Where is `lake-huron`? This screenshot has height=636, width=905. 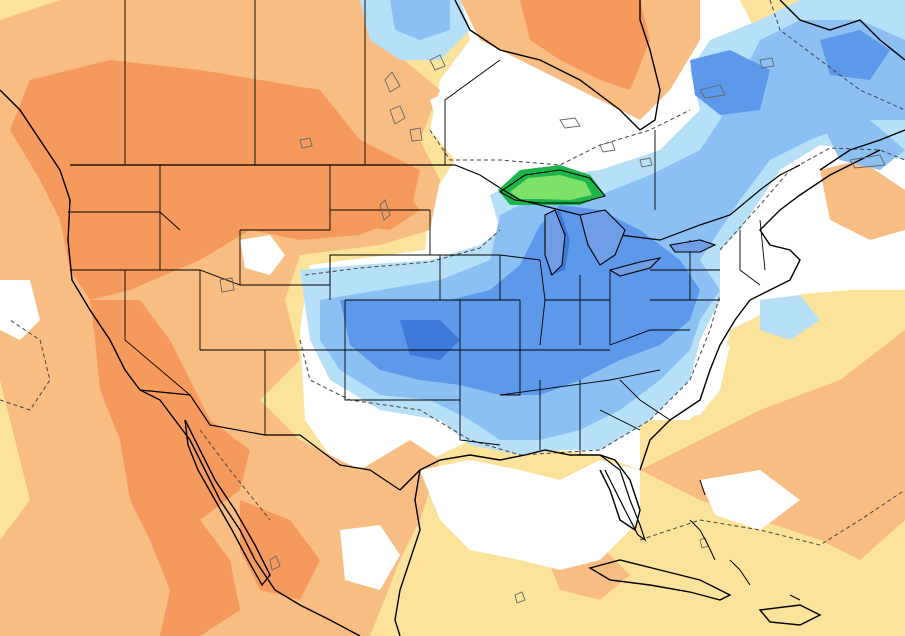
lake-huron is located at coordinates (602, 237).